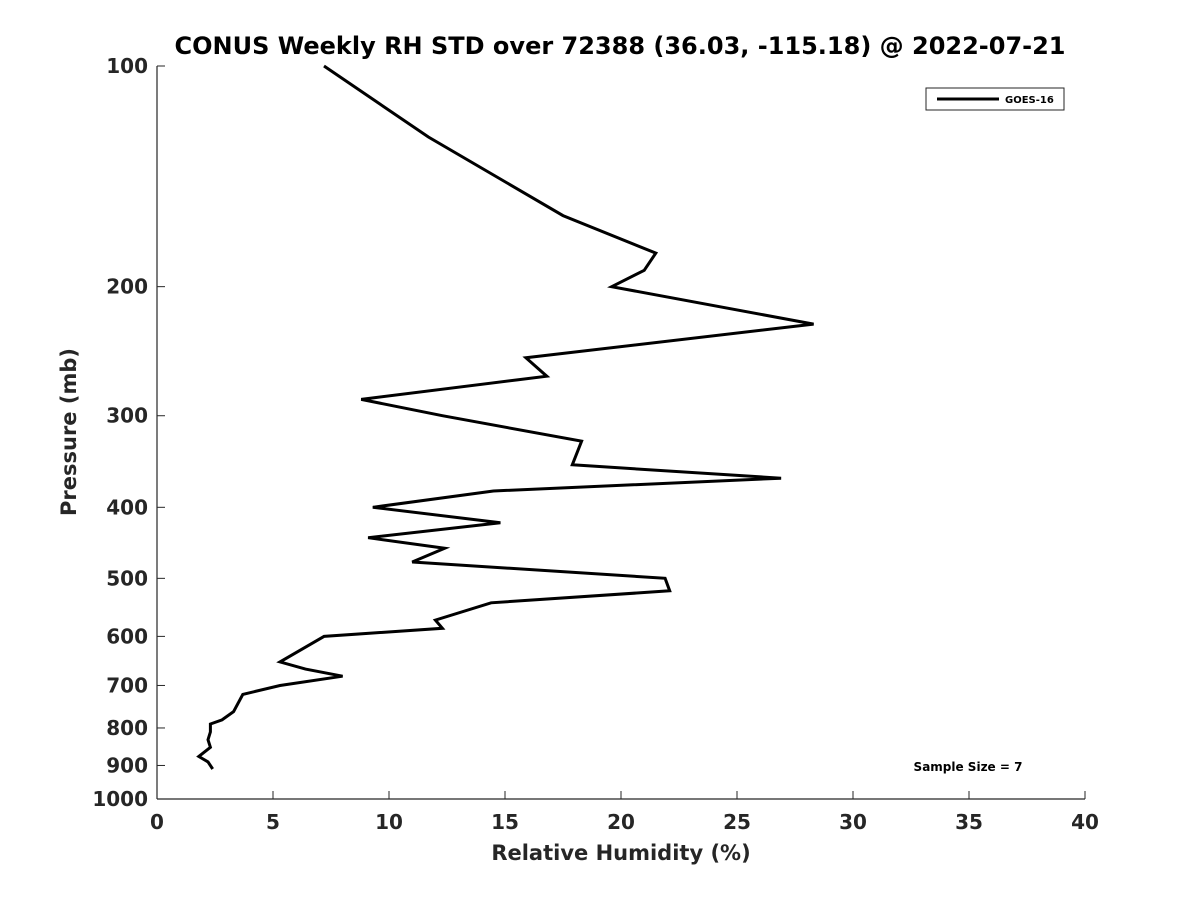 This screenshot has height=900, width=1200. I want to click on x-tick-label: 20, so click(621, 822).